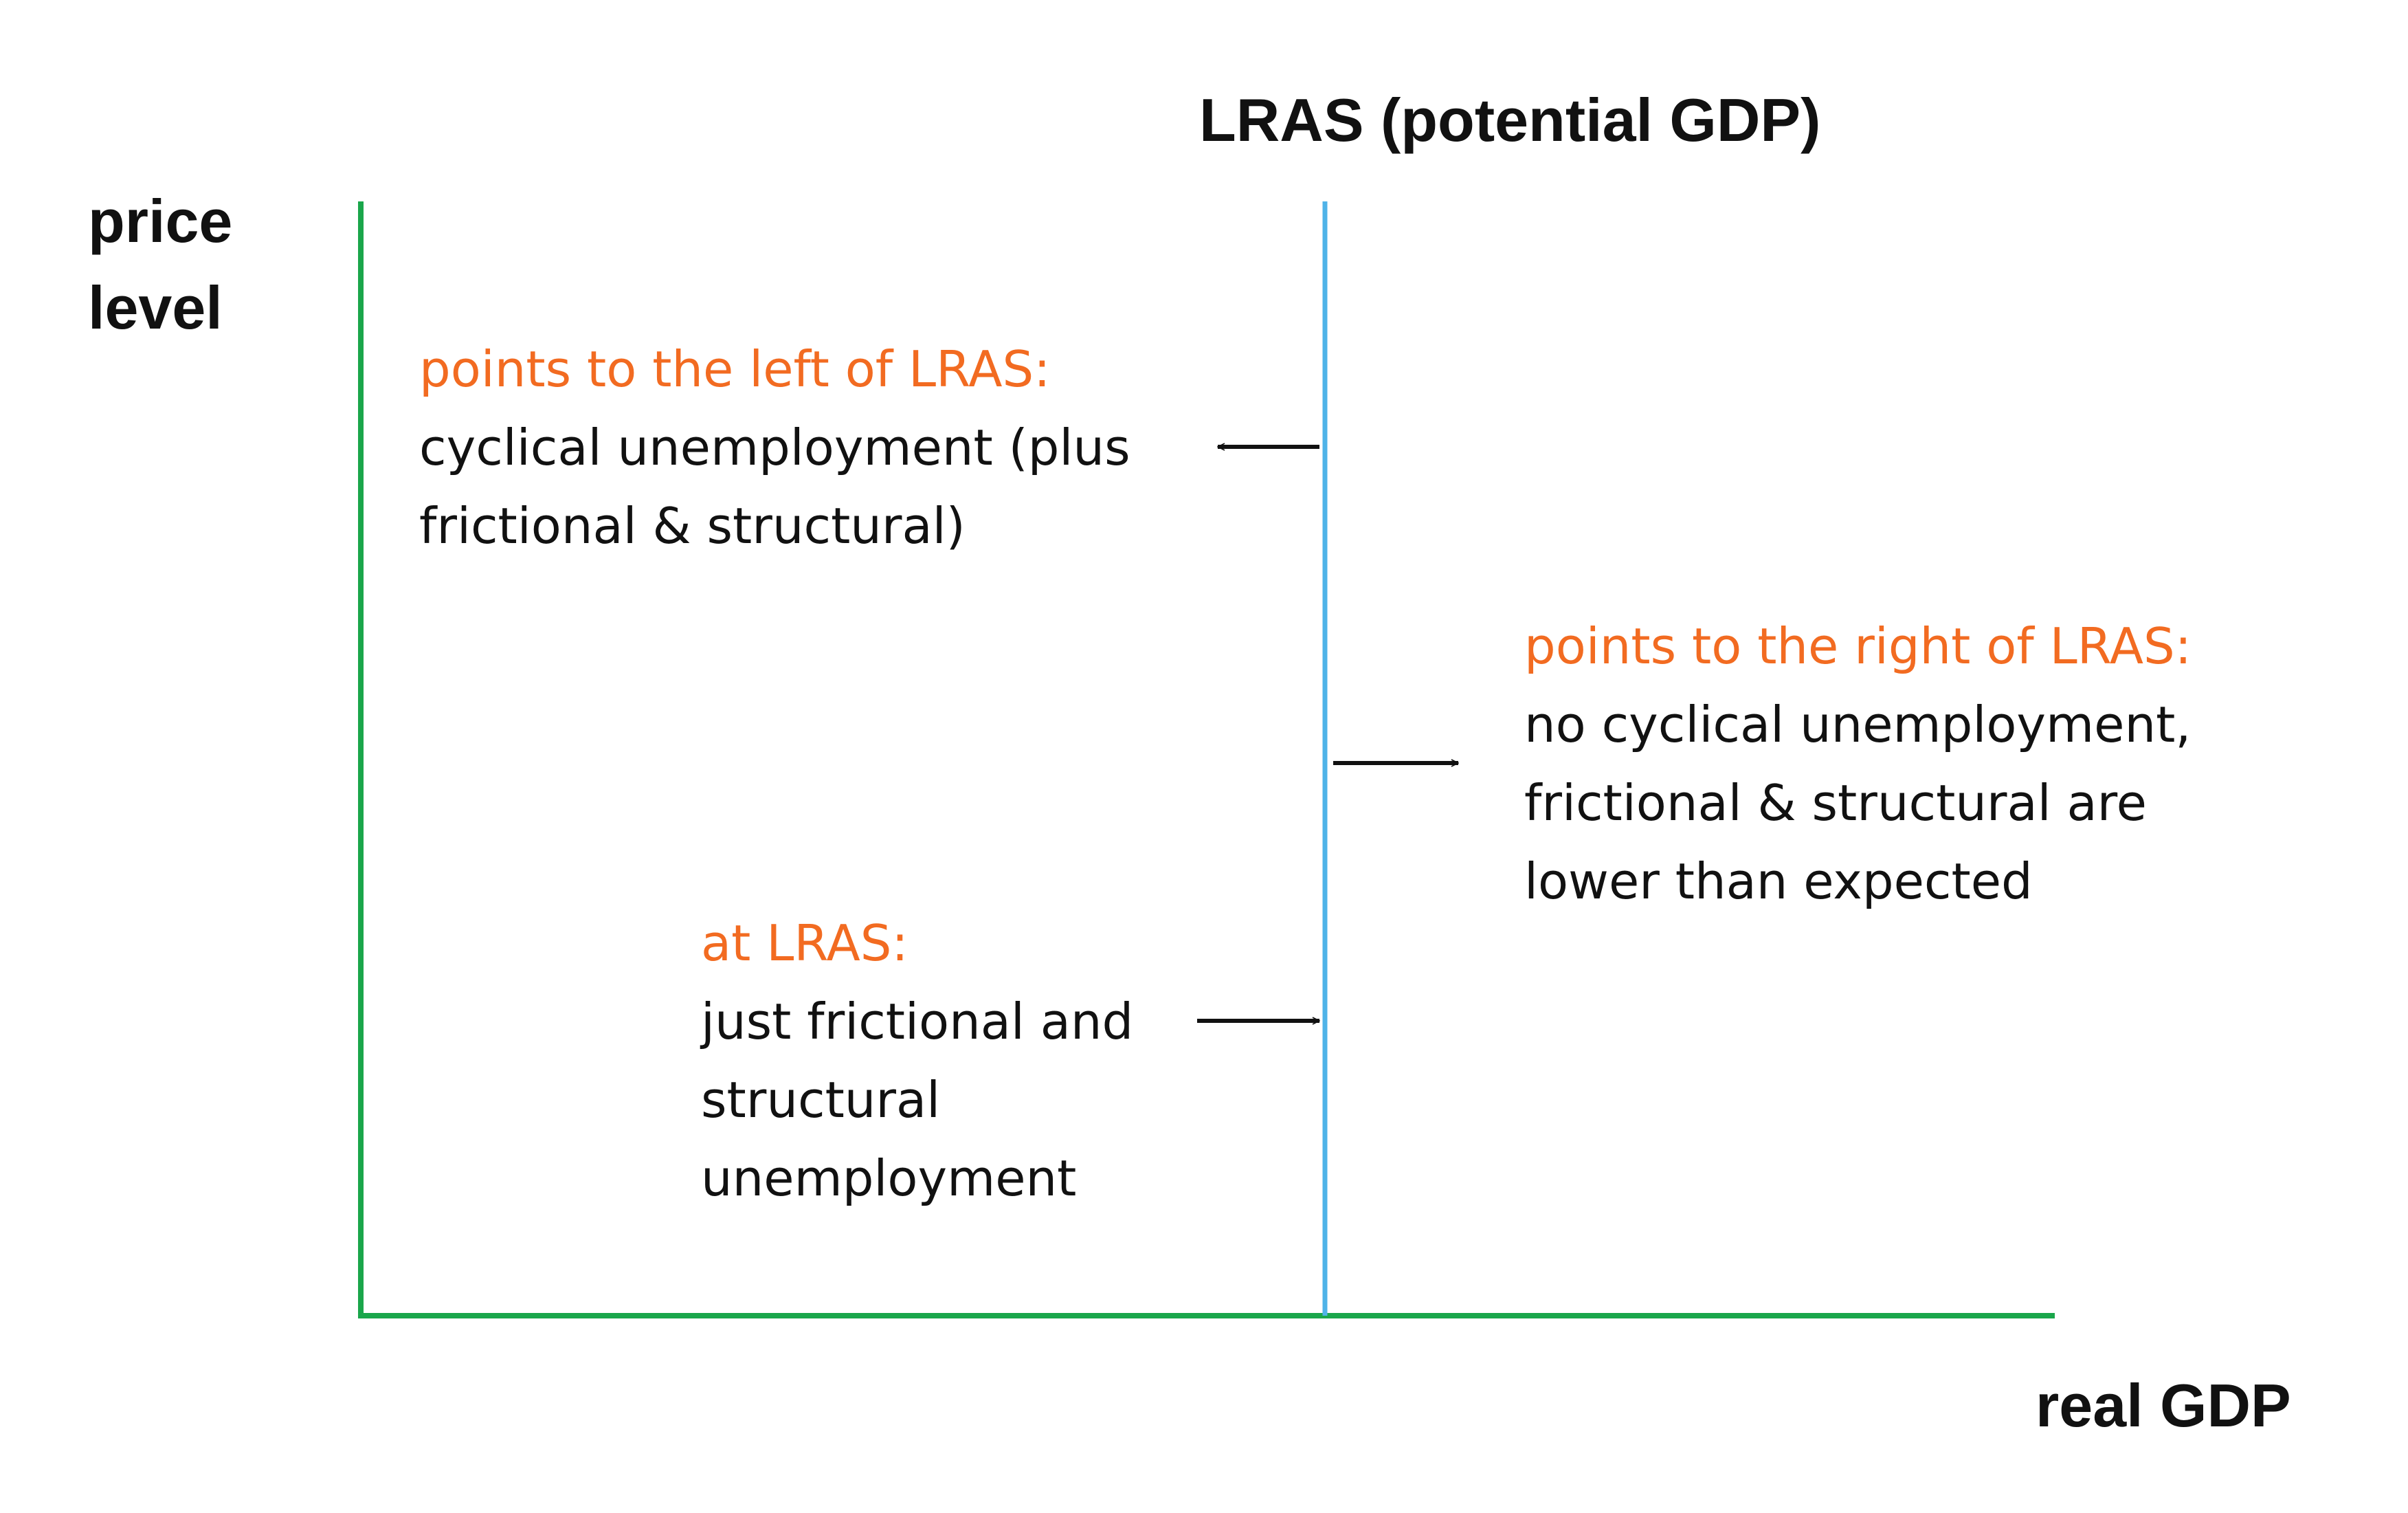 This screenshot has height=1513, width=2408. Describe the element at coordinates (889, 1178) in the screenshot. I see `at-note-line: unemployment` at that location.